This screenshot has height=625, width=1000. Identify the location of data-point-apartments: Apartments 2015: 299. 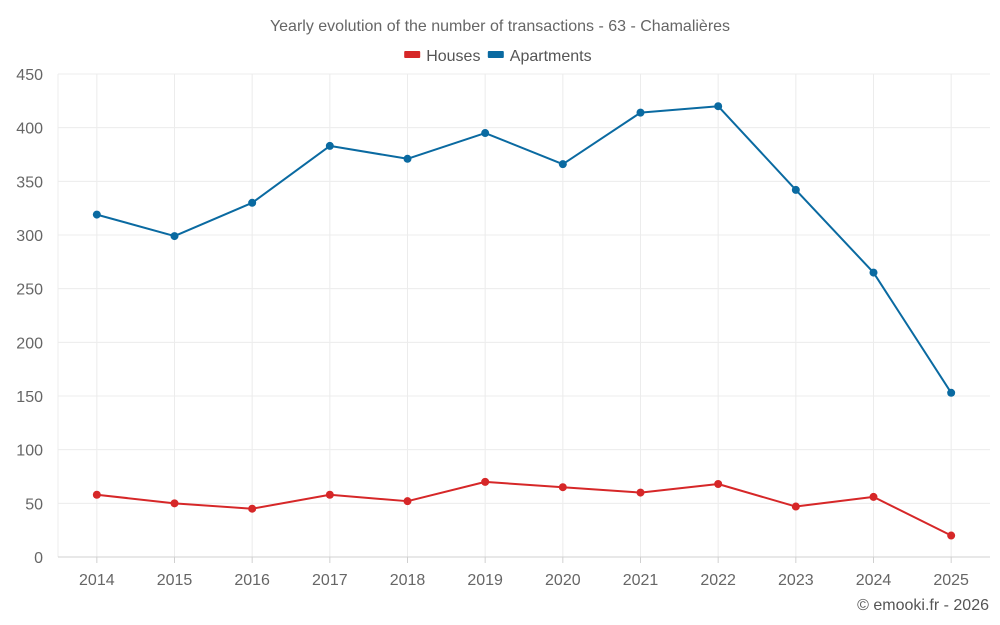
(174, 236).